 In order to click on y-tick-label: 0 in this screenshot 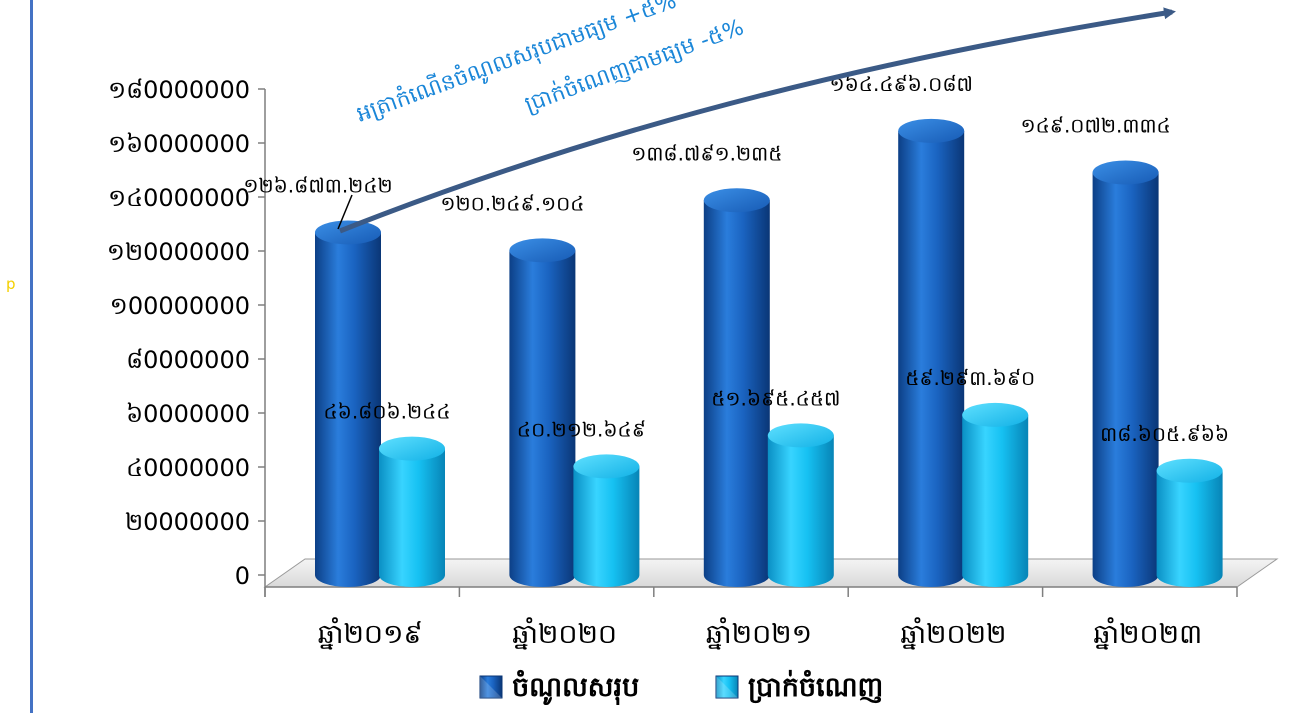, I will do `click(242, 576)`.